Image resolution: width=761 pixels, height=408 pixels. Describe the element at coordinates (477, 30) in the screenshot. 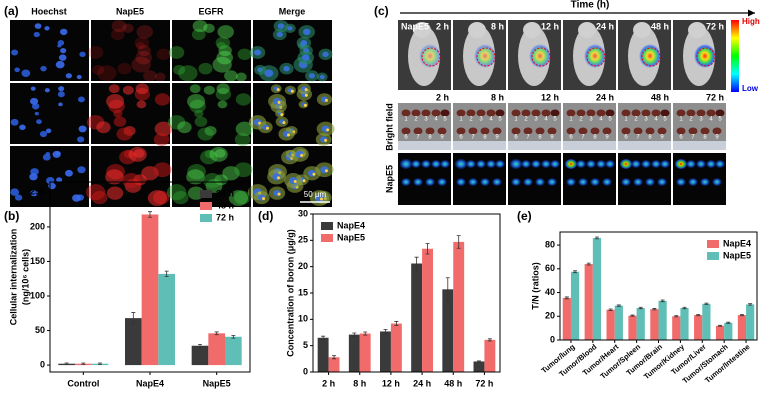

I see `mouse-head` at that location.